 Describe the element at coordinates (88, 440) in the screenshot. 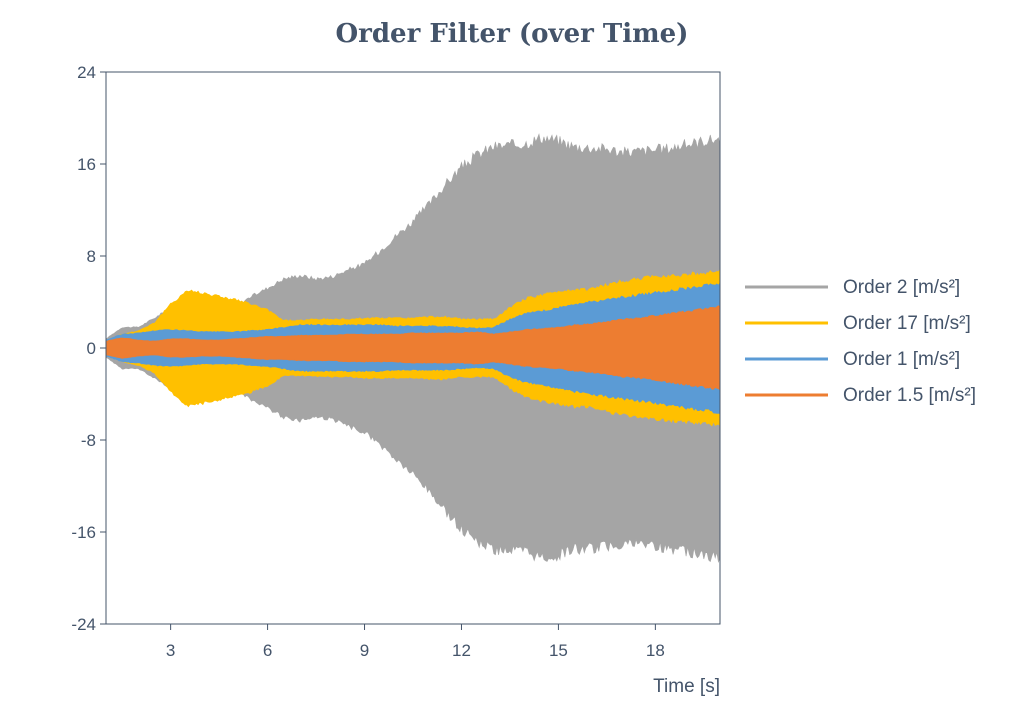

I see `y-tick-label: -8` at that location.